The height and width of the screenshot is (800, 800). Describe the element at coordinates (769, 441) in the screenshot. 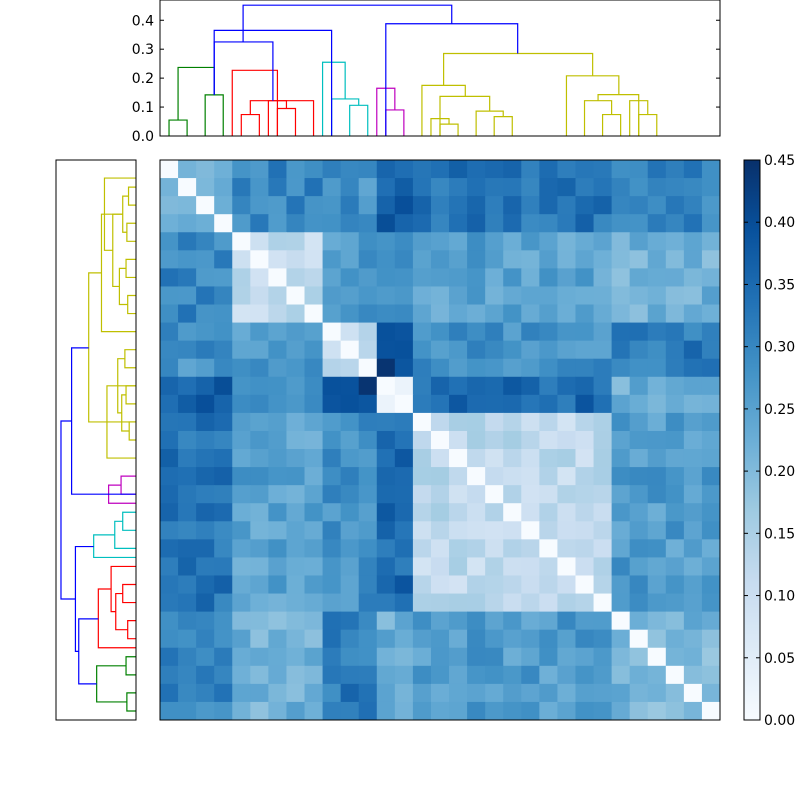

I see `colorbar-ticks: 0.00 0.05 0.10 0.15 0.20 0.25 0.30 0.35 0.40 0.45` at that location.